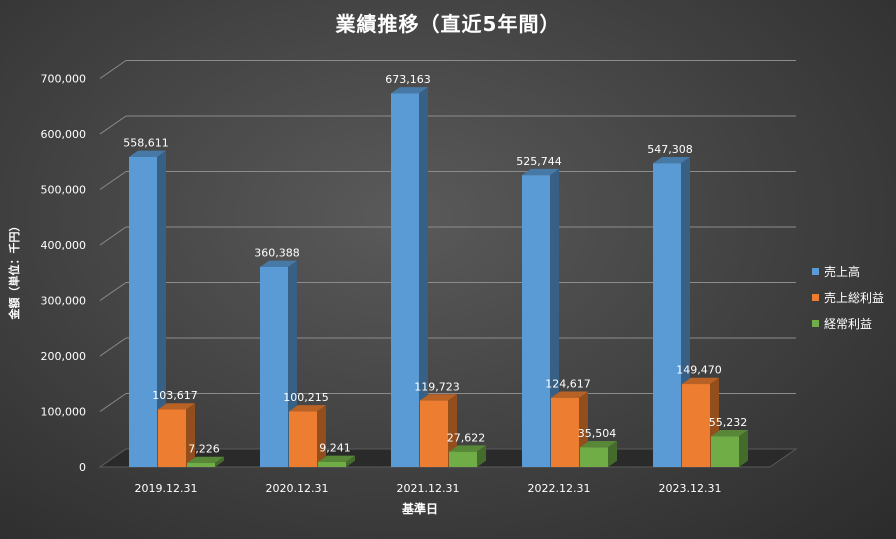 The height and width of the screenshot is (539, 896). What do you see at coordinates (690, 488) in the screenshot?
I see `x-tick-label: 2023.12.31` at bounding box center [690, 488].